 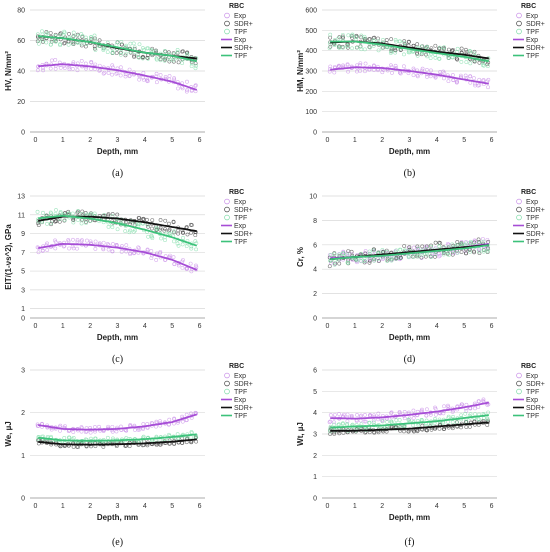 What do you see at coordinates (519, 383) in the screenshot?
I see `legend-marker-sdrplus` at bounding box center [519, 383].